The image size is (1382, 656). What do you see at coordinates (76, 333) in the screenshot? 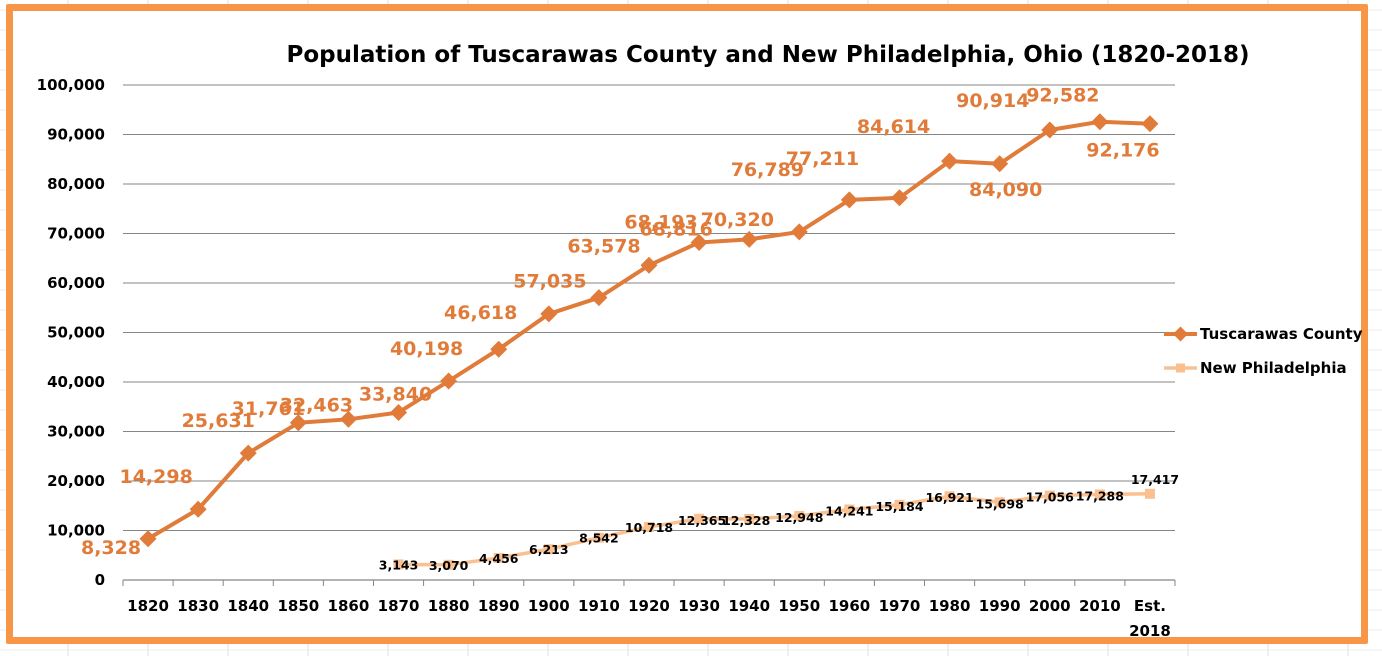
I see `y-tick-label: 50,000` at bounding box center [76, 333].